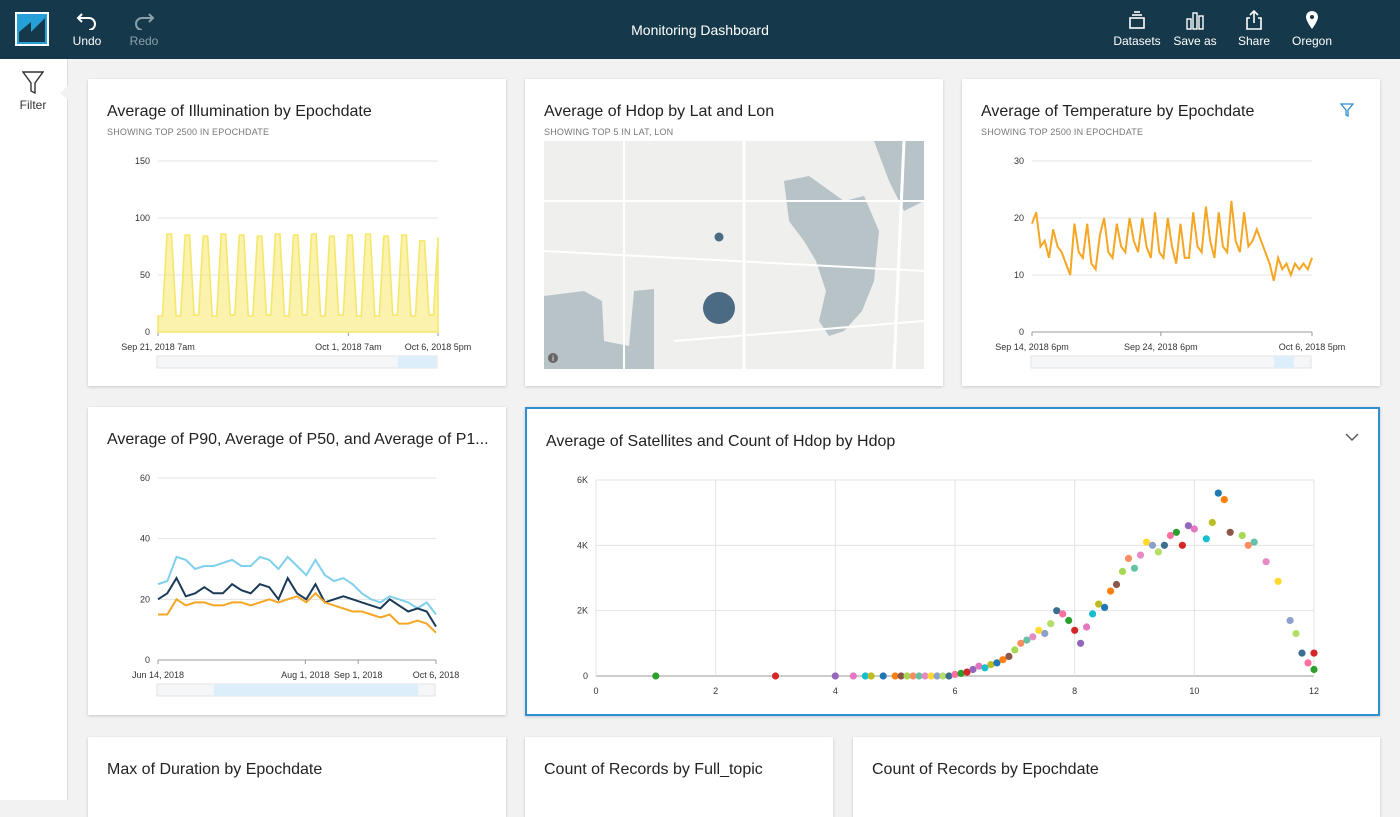 Image resolution: width=1400 pixels, height=817 pixels. What do you see at coordinates (1347, 110) in the screenshot?
I see `filter-applied-icon` at bounding box center [1347, 110].